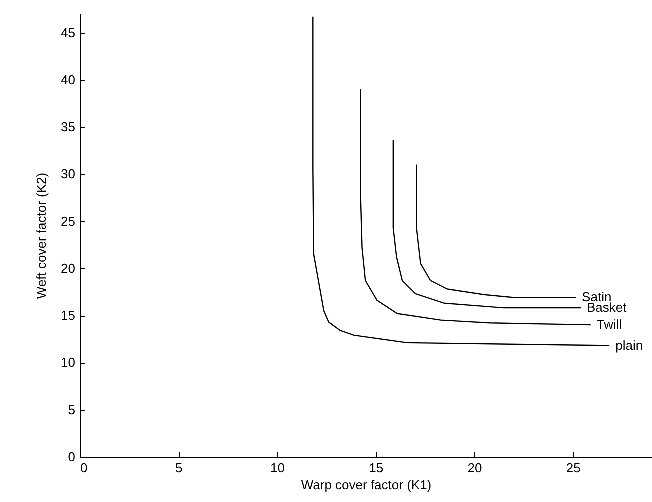 Image resolution: width=652 pixels, height=502 pixels. What do you see at coordinates (573, 468) in the screenshot?
I see `x-tick-label: 25` at bounding box center [573, 468].